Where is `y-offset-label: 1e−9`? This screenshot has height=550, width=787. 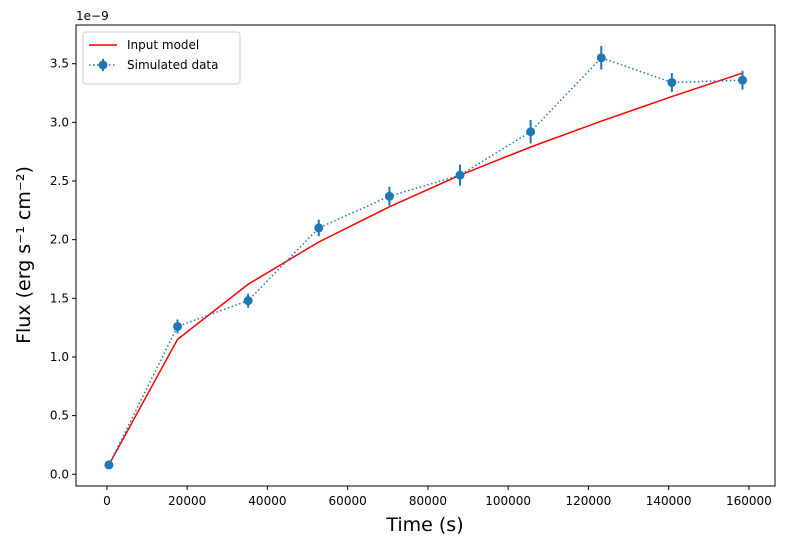
y-offset-label: 1e−9 is located at coordinates (92, 16).